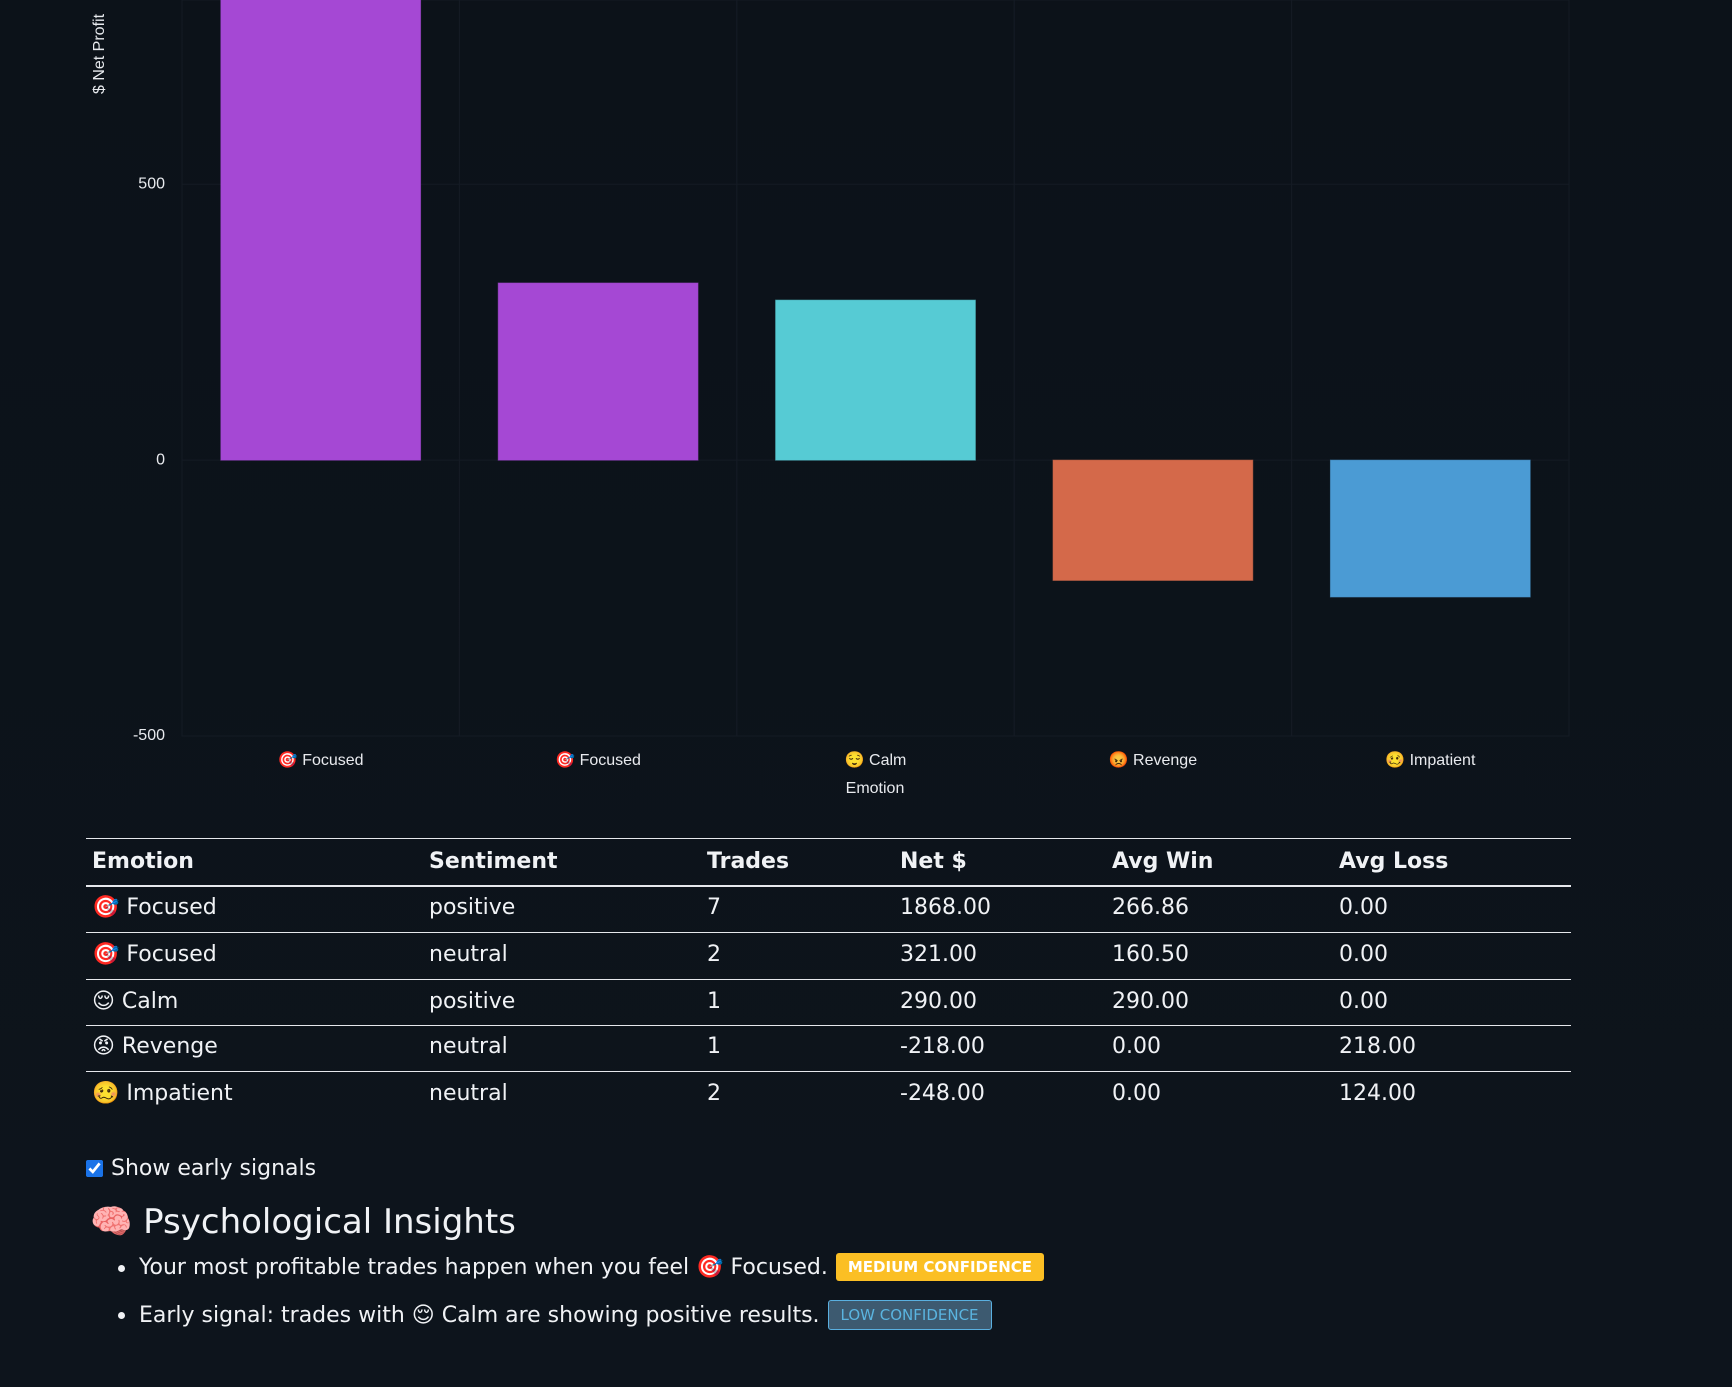 This screenshot has height=1387, width=1732. I want to click on checkbox-input, so click(94, 1168).